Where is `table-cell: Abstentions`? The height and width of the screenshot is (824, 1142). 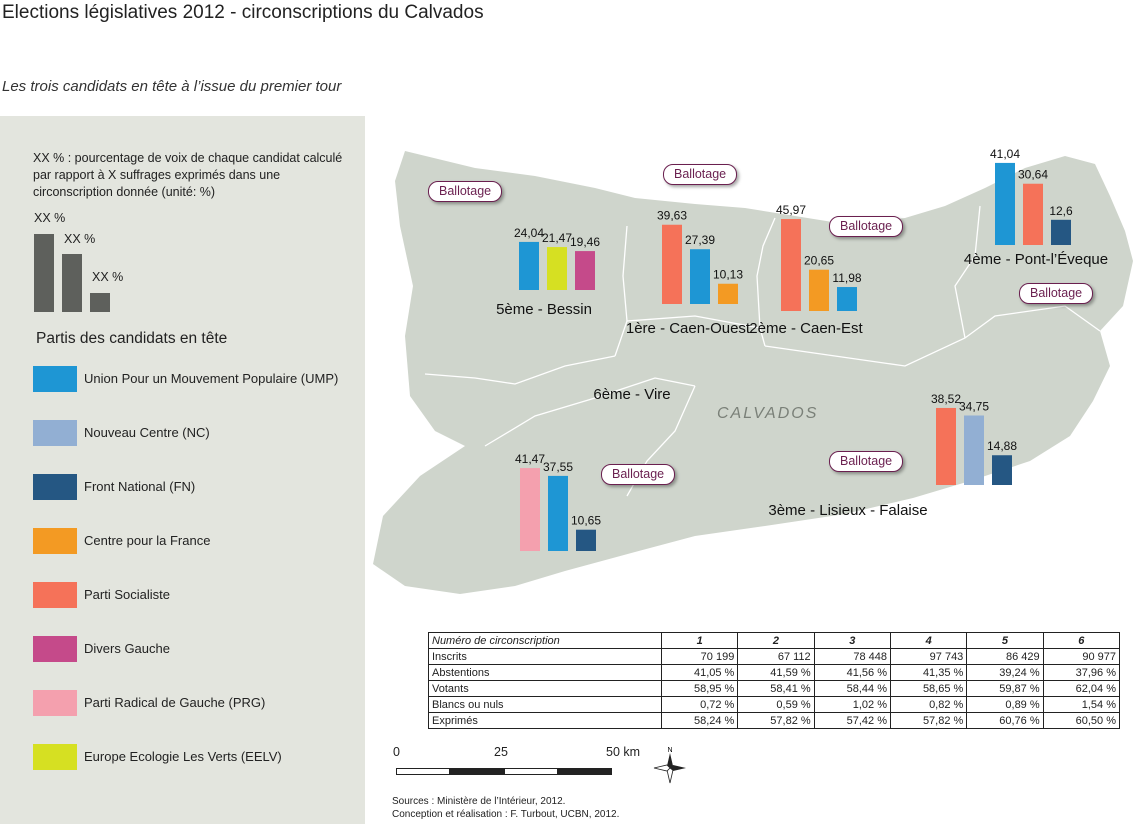
table-cell: Abstentions is located at coordinates (545, 672).